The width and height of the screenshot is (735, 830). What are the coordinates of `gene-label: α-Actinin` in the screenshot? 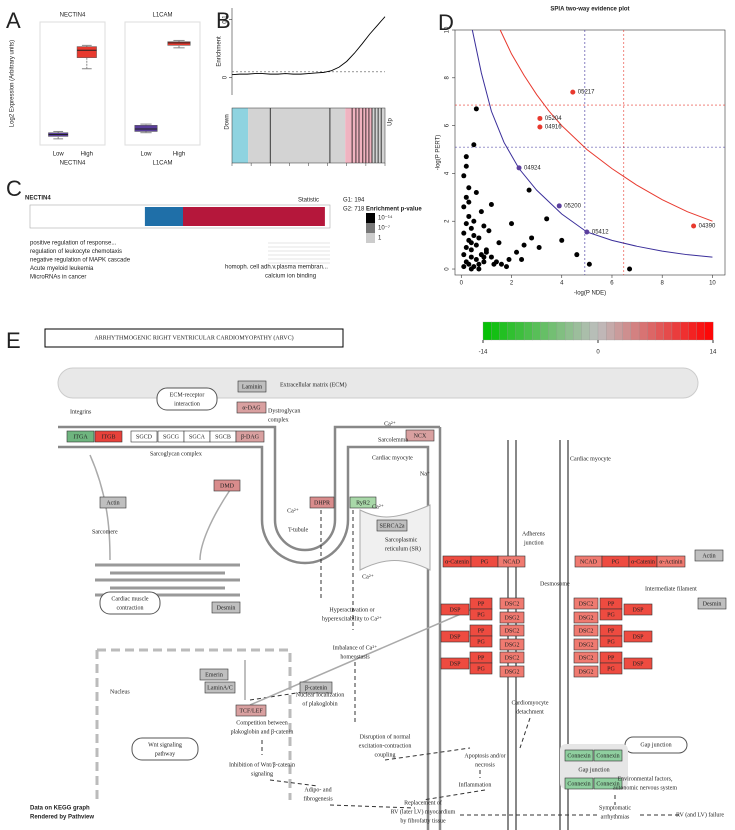 It's located at (670, 562).